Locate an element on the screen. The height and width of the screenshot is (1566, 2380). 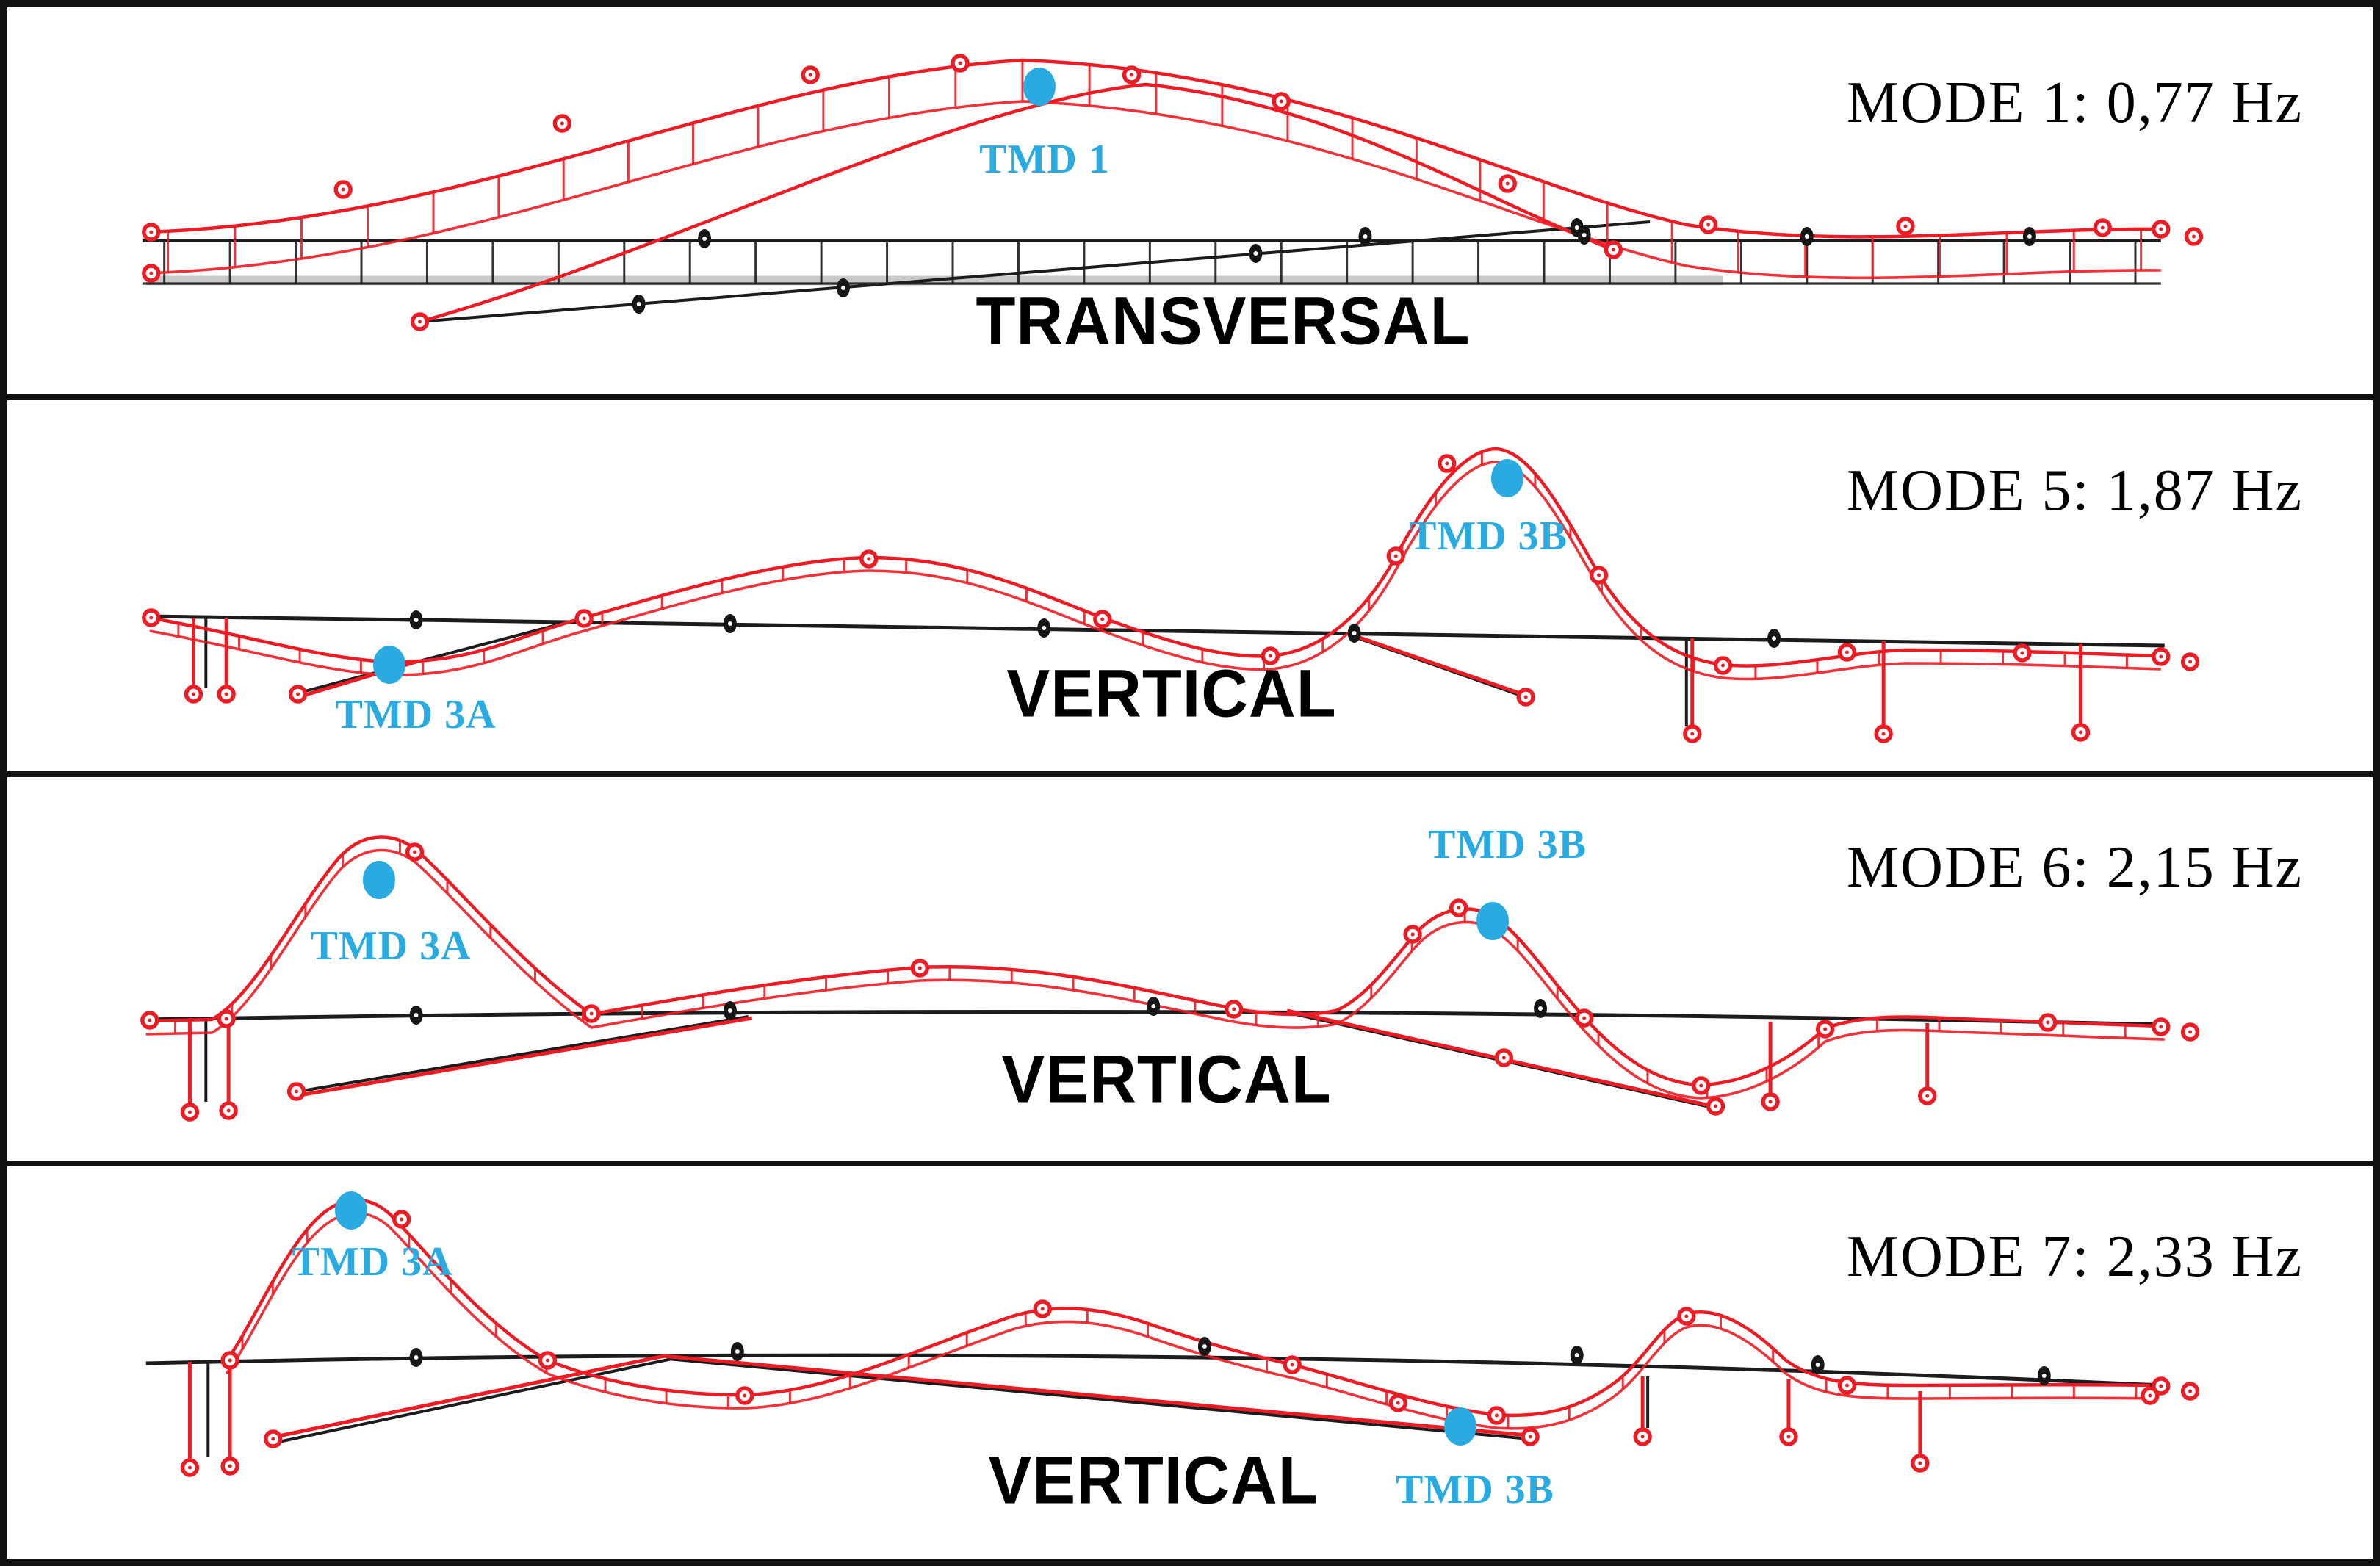
tmd-1-dot is located at coordinates (1040, 87).